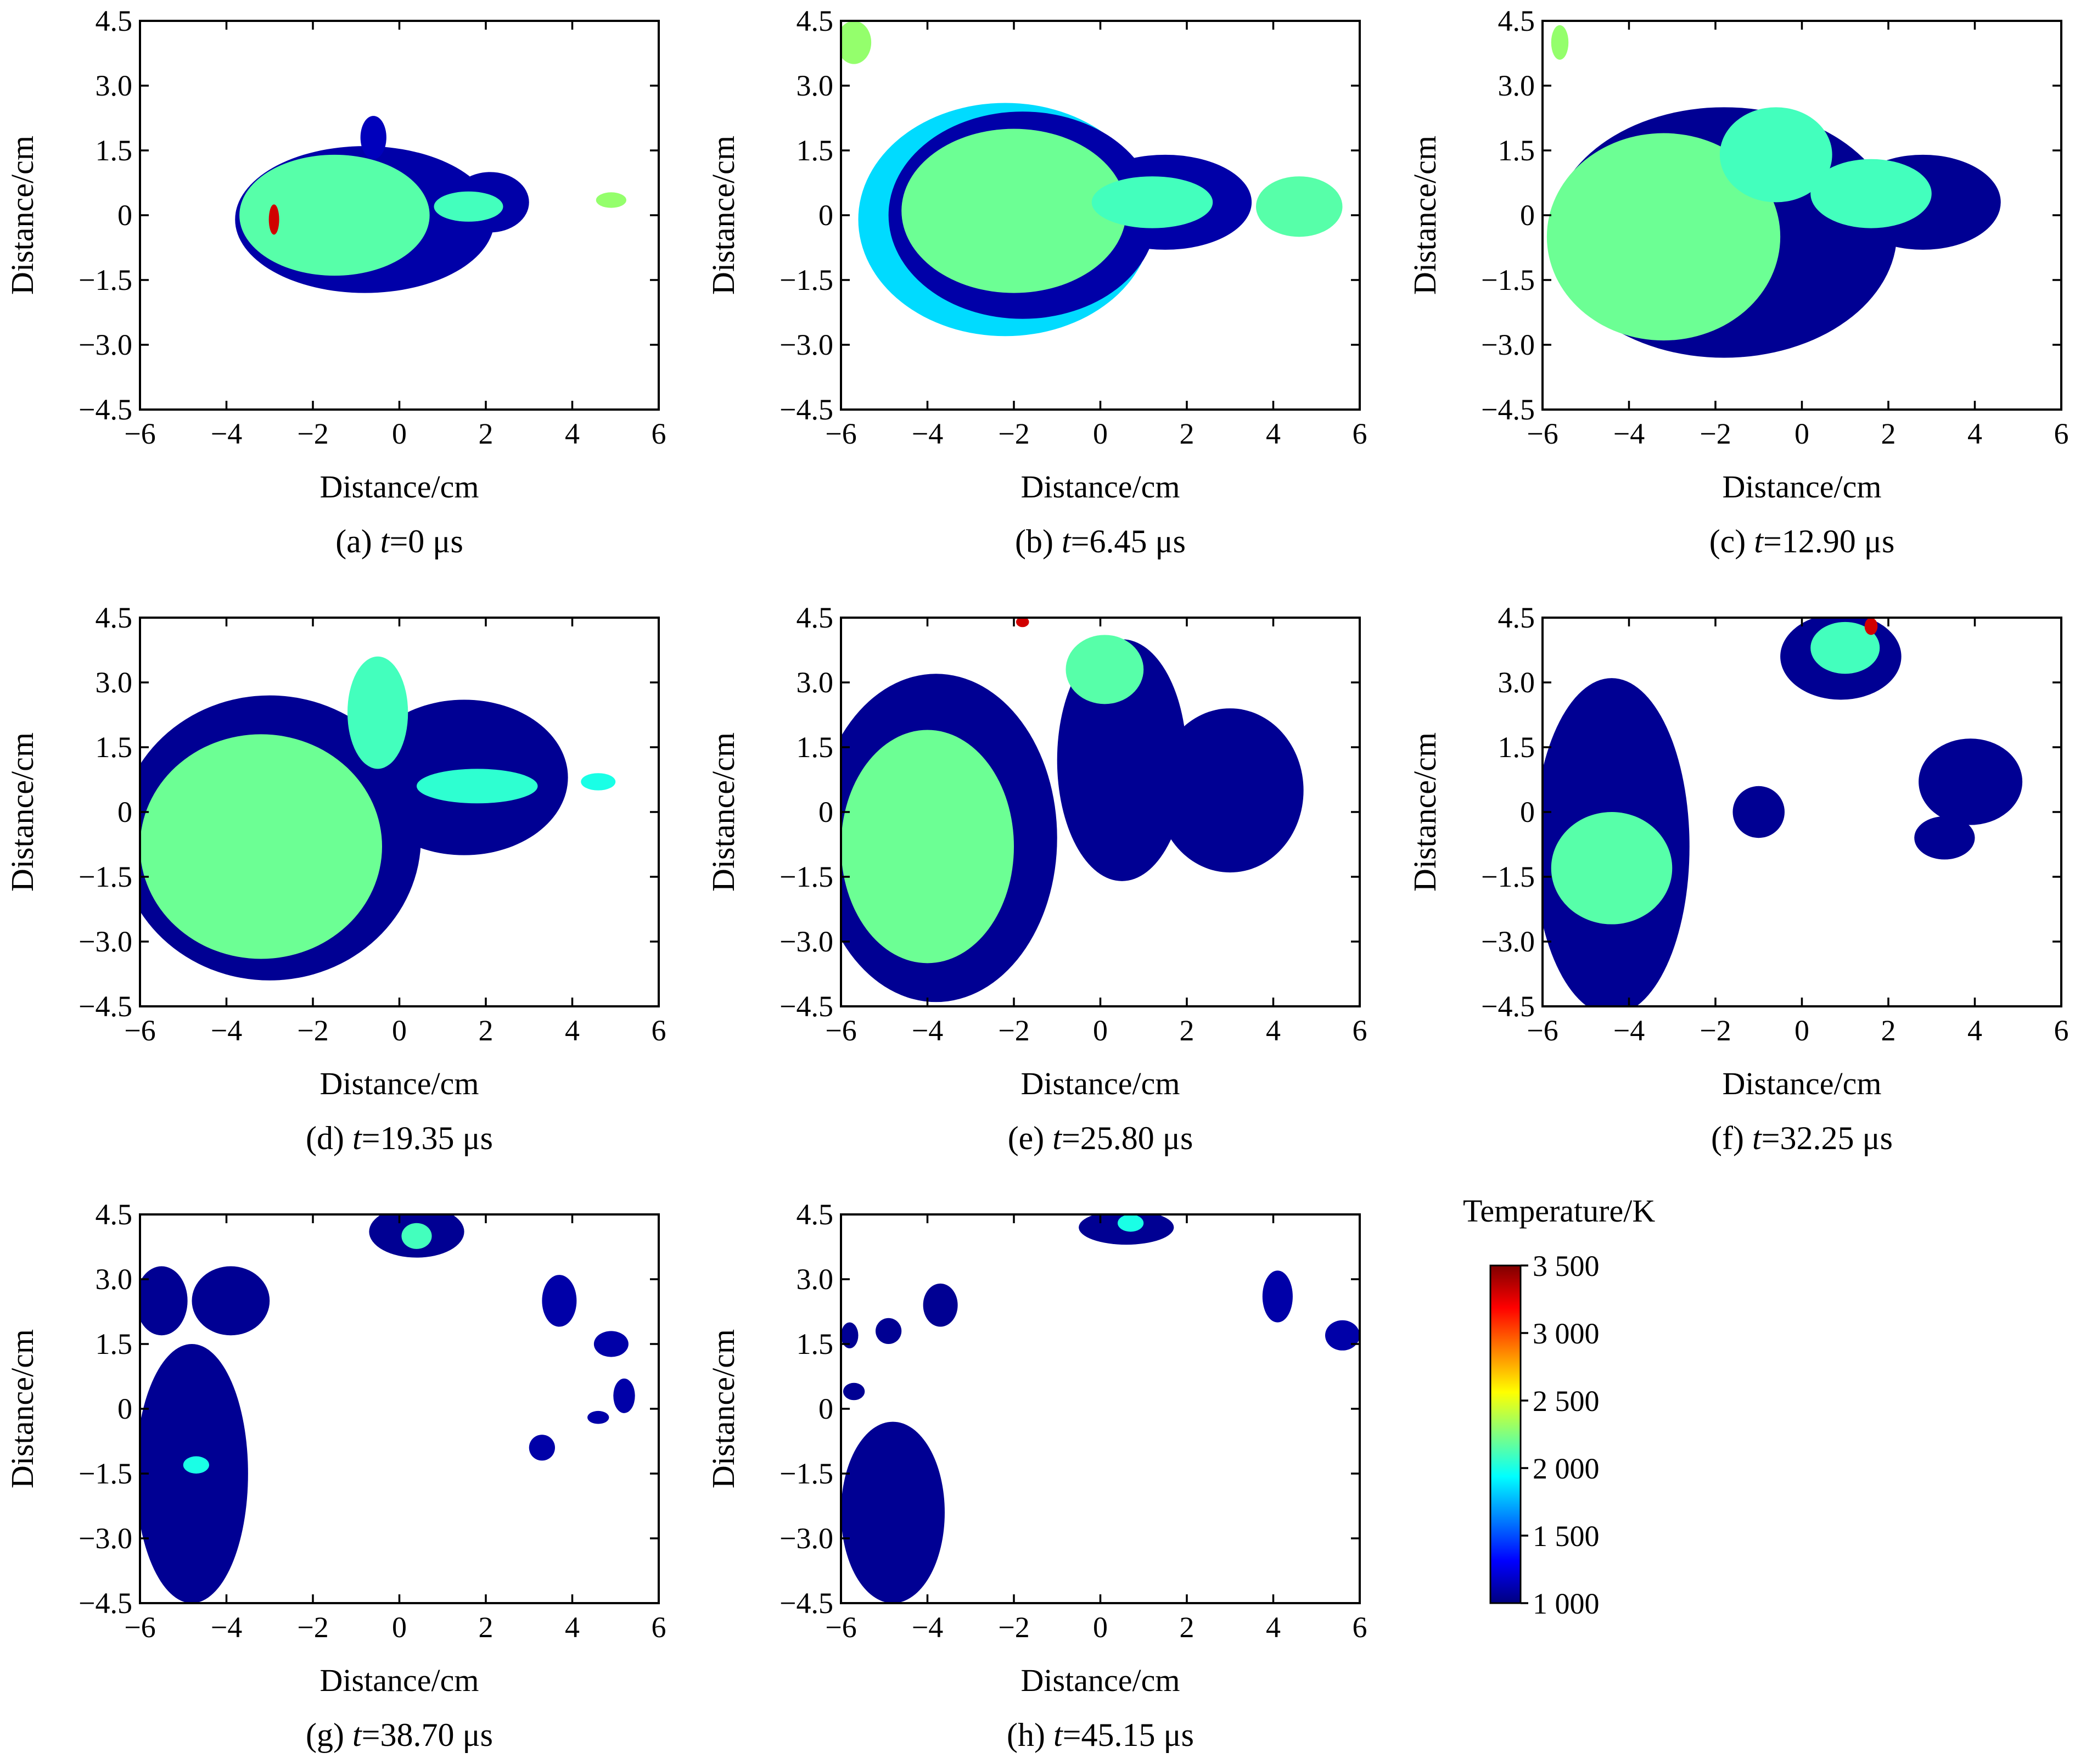  Describe the element at coordinates (1828, 541) in the screenshot. I see `caption-time-value: =12.90 μs` at that location.